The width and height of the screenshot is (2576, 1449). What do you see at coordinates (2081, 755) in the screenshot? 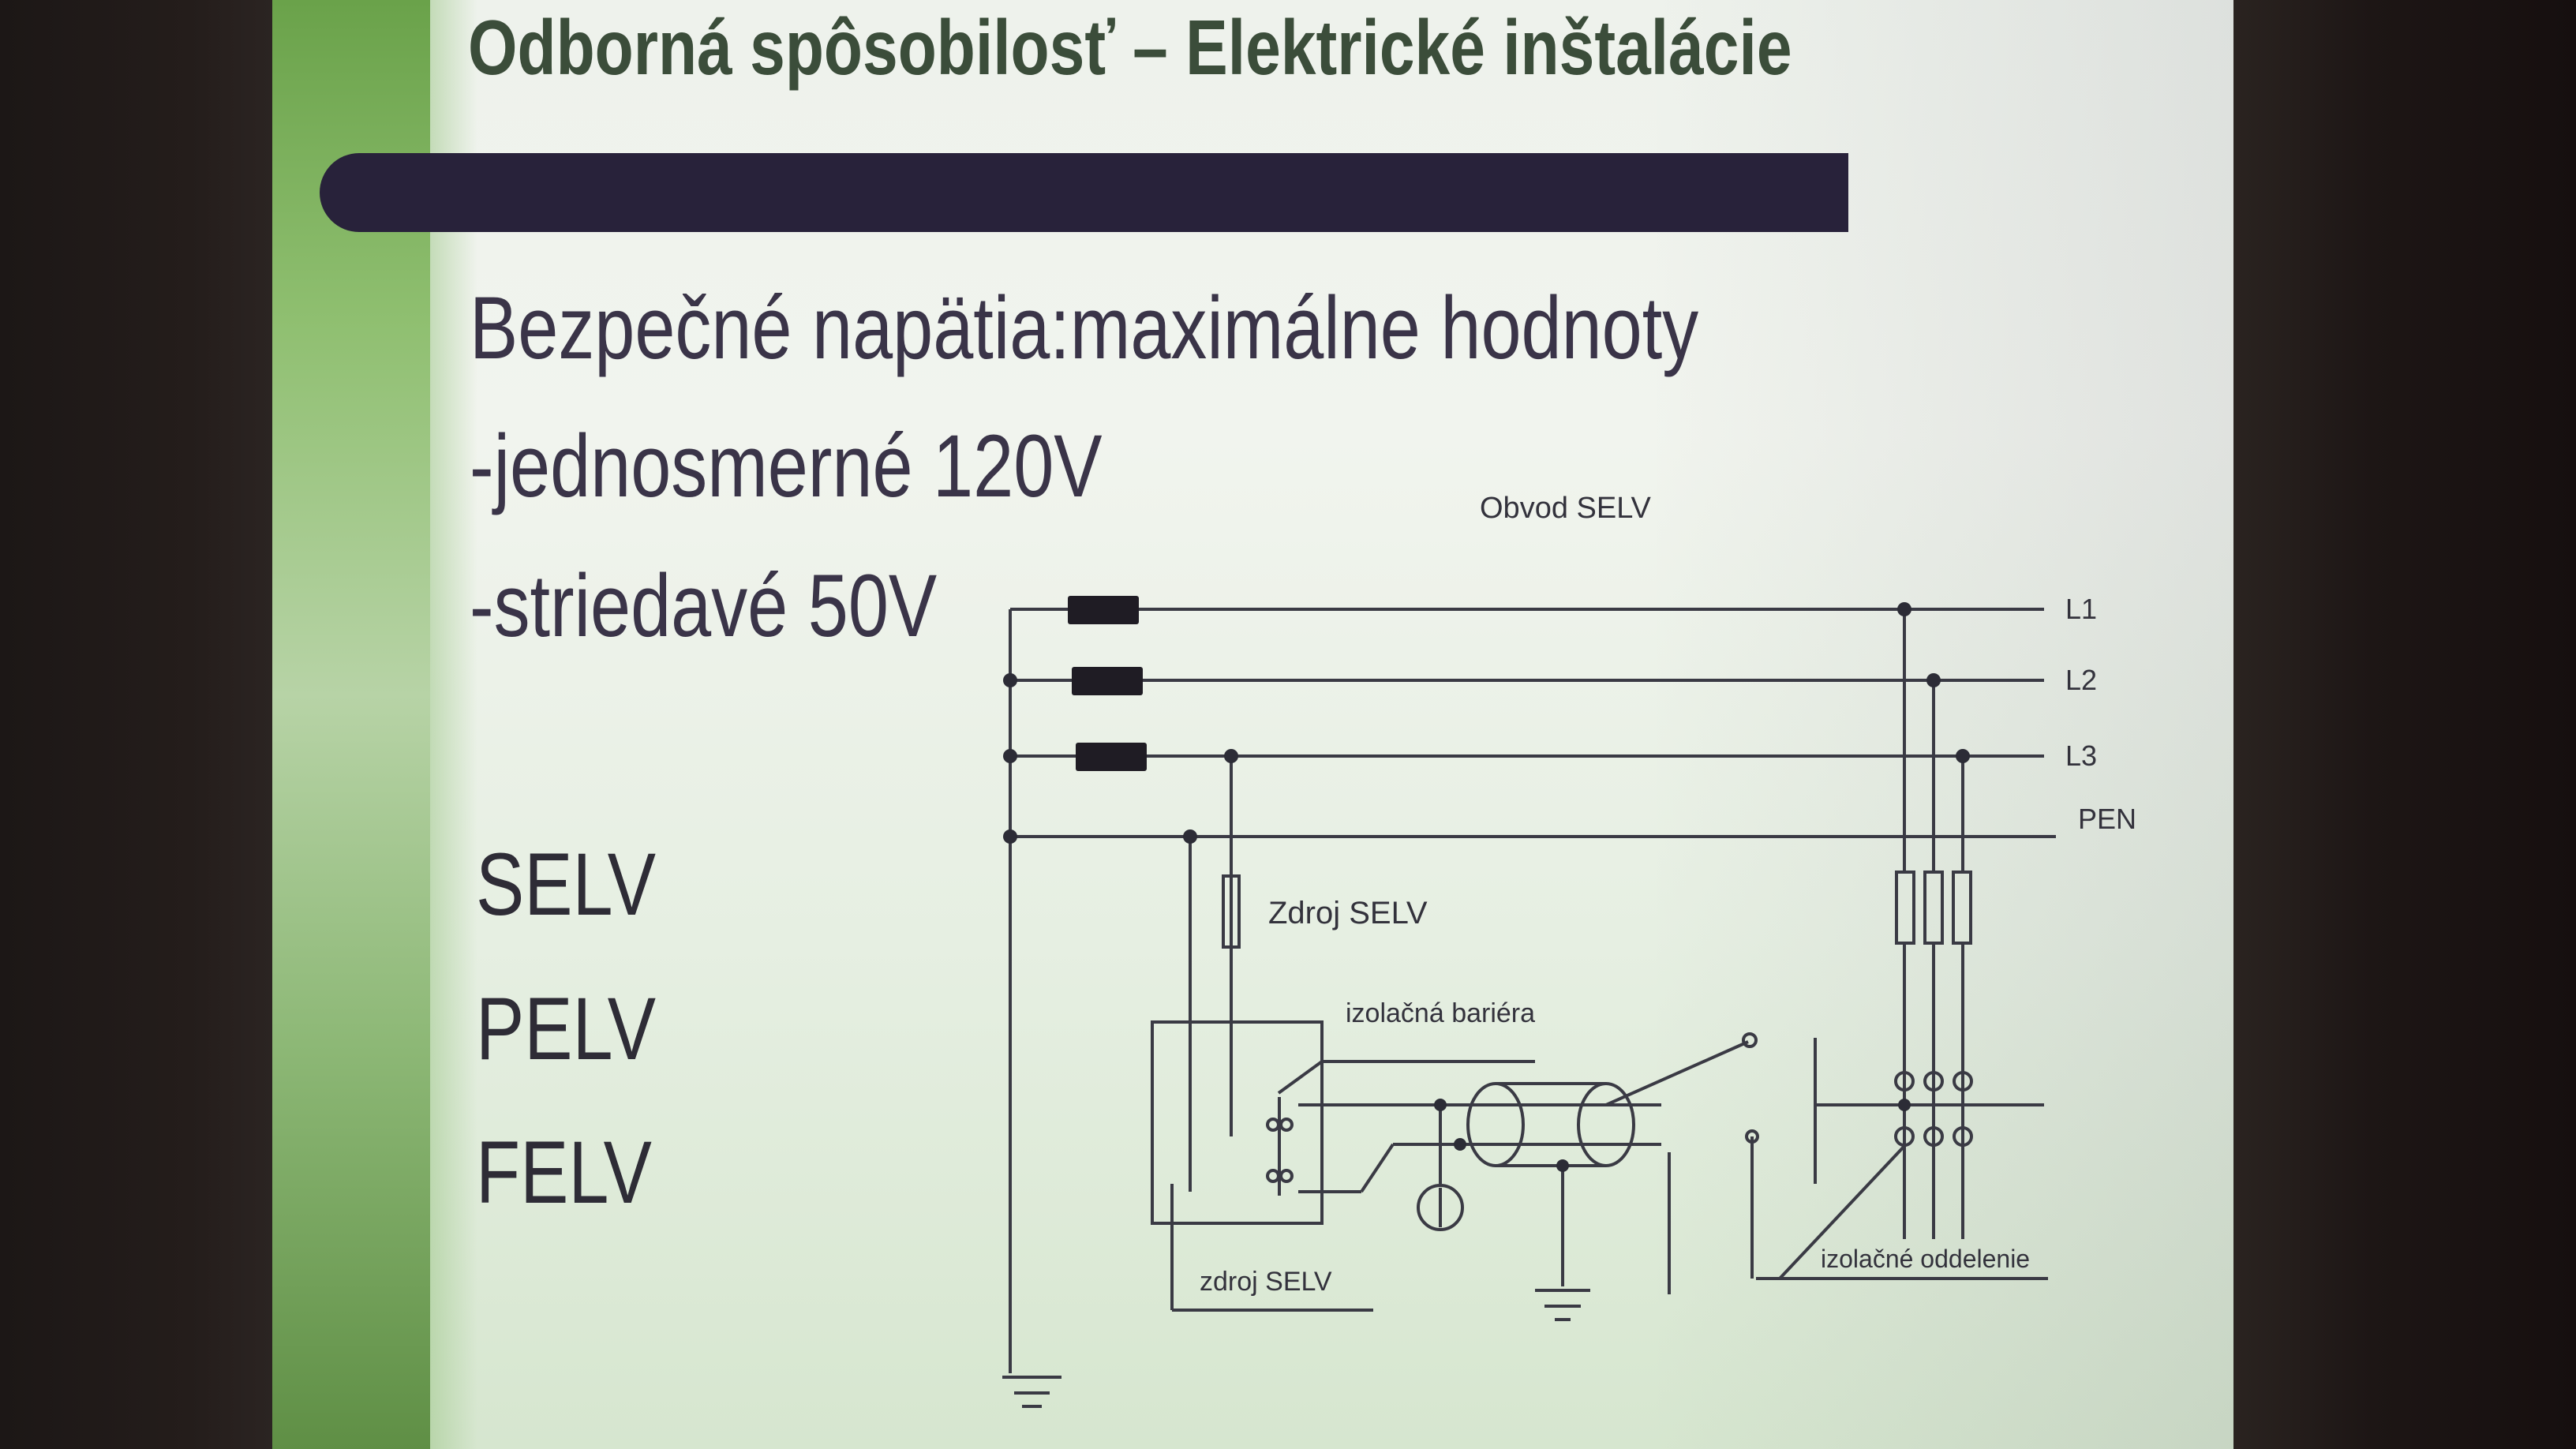
I see `phase-label-l3: L3` at bounding box center [2081, 755].